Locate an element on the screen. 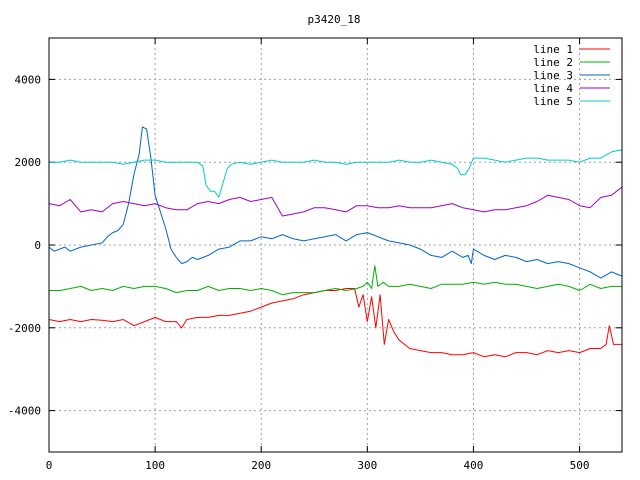 The image size is (640, 480). x-tick-label: 500 is located at coordinates (580, 465).